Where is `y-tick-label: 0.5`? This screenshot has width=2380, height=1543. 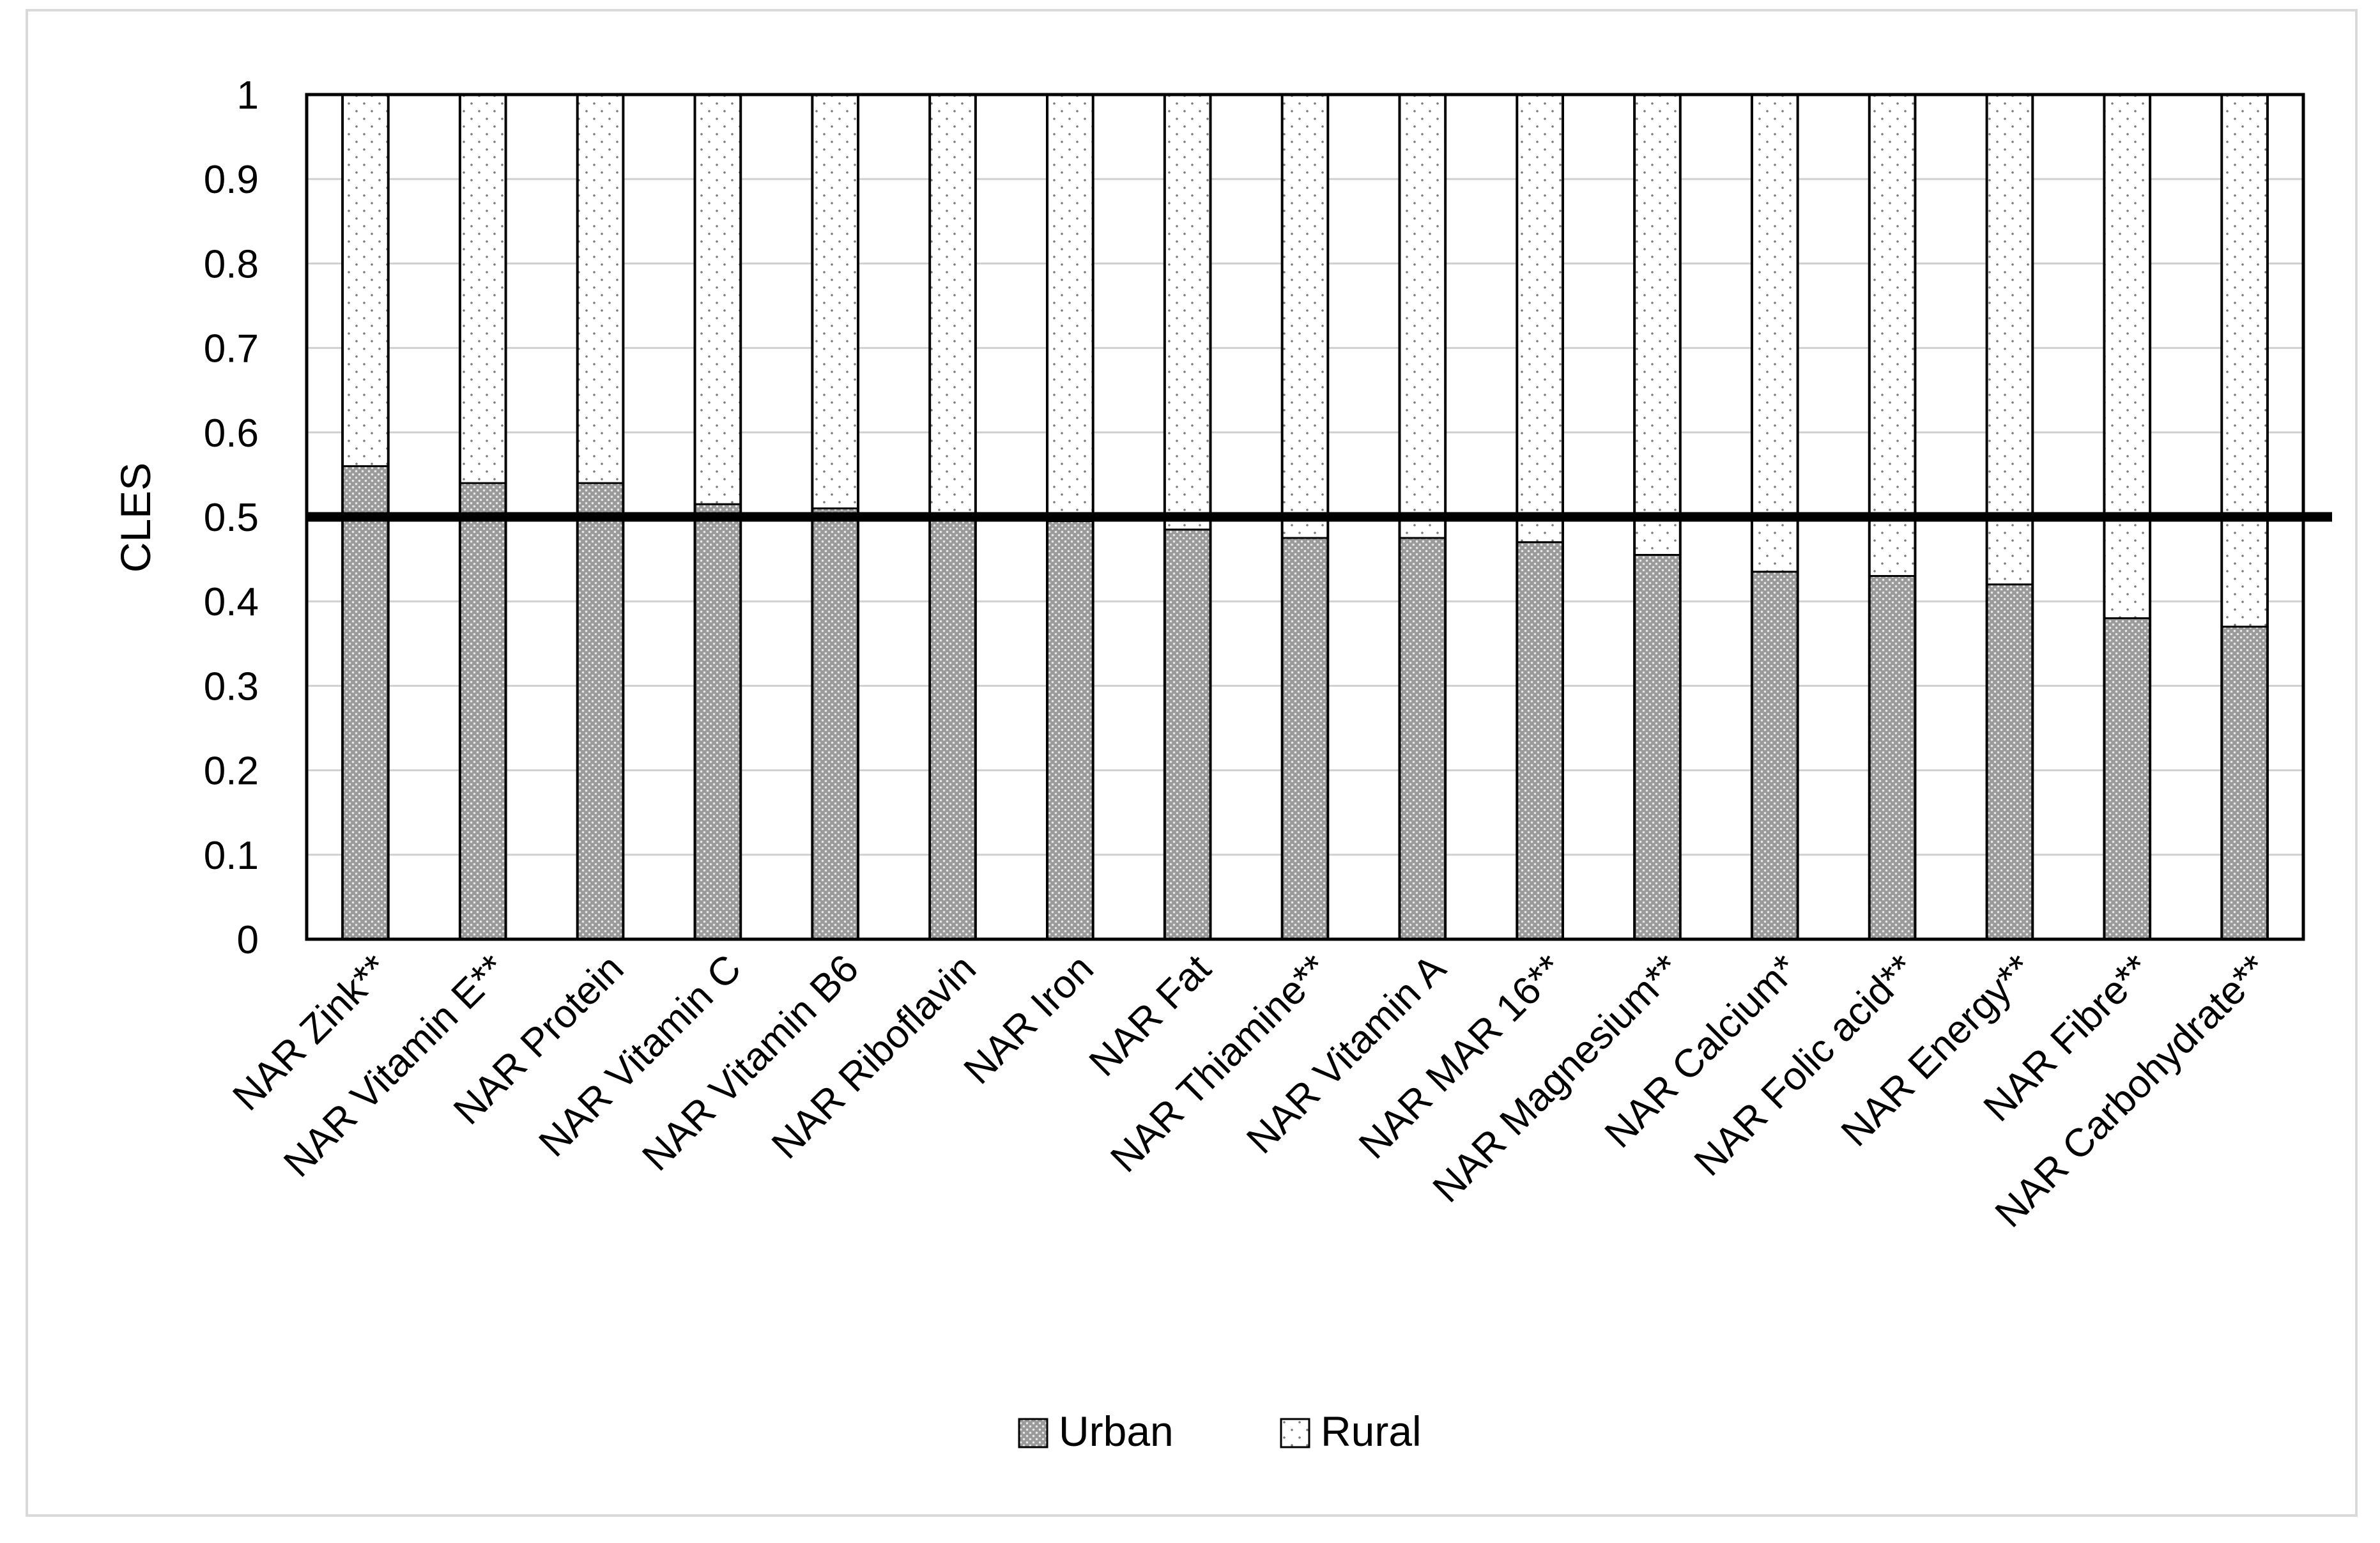
y-tick-label: 0.5 is located at coordinates (231, 518).